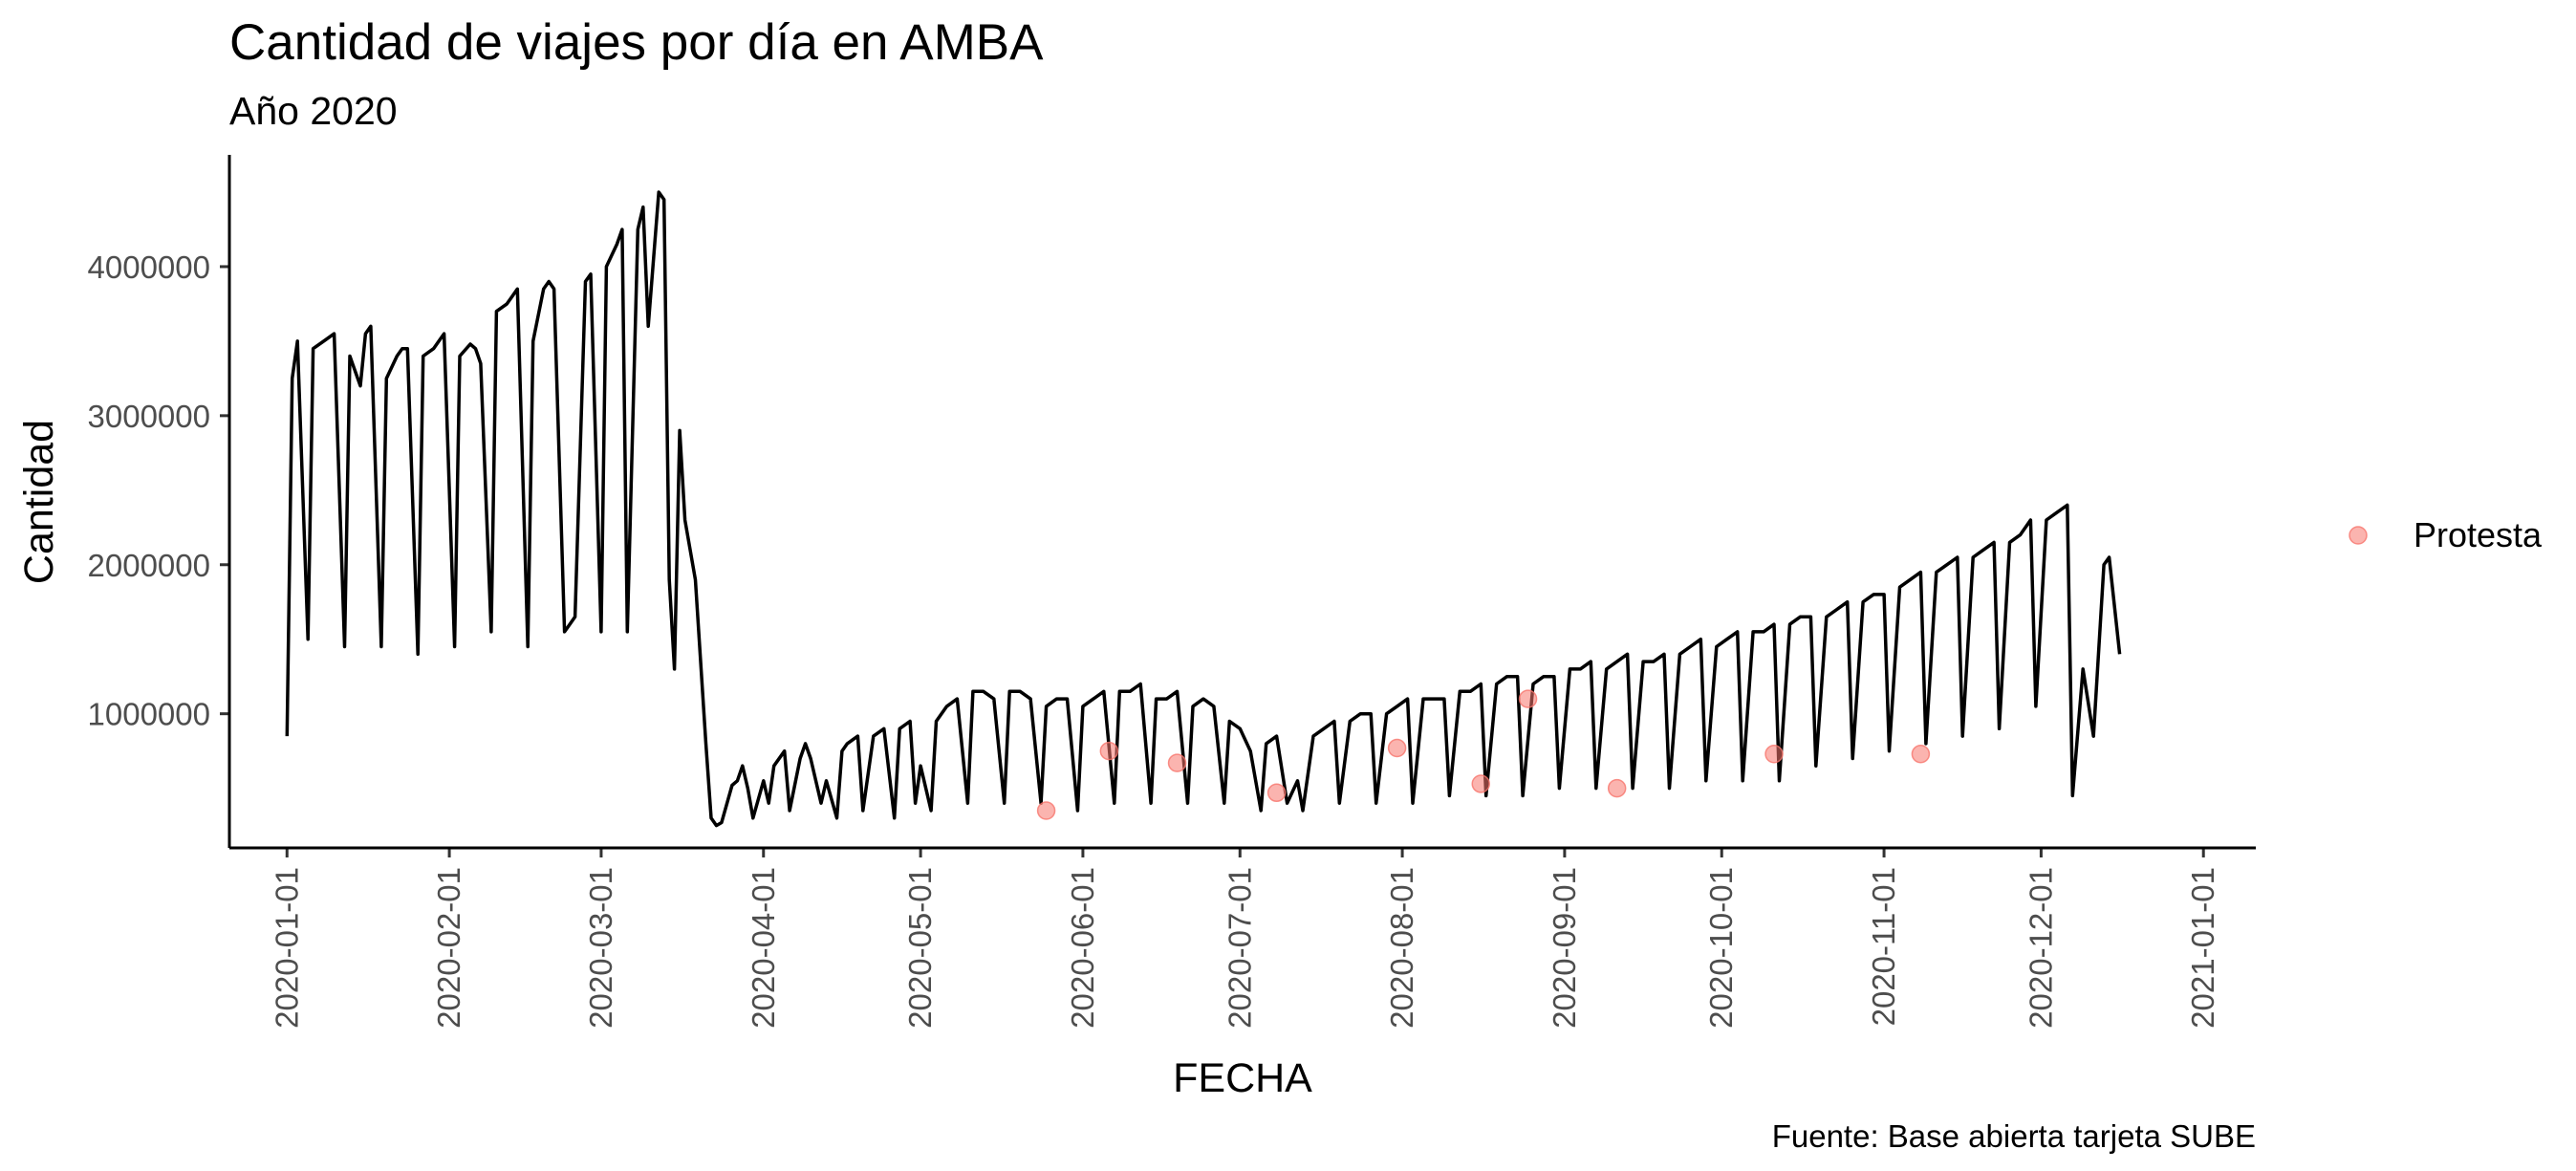 This screenshot has height=1171, width=2576. What do you see at coordinates (149, 417) in the screenshot?
I see `y-tick-label: 3000000` at bounding box center [149, 417].